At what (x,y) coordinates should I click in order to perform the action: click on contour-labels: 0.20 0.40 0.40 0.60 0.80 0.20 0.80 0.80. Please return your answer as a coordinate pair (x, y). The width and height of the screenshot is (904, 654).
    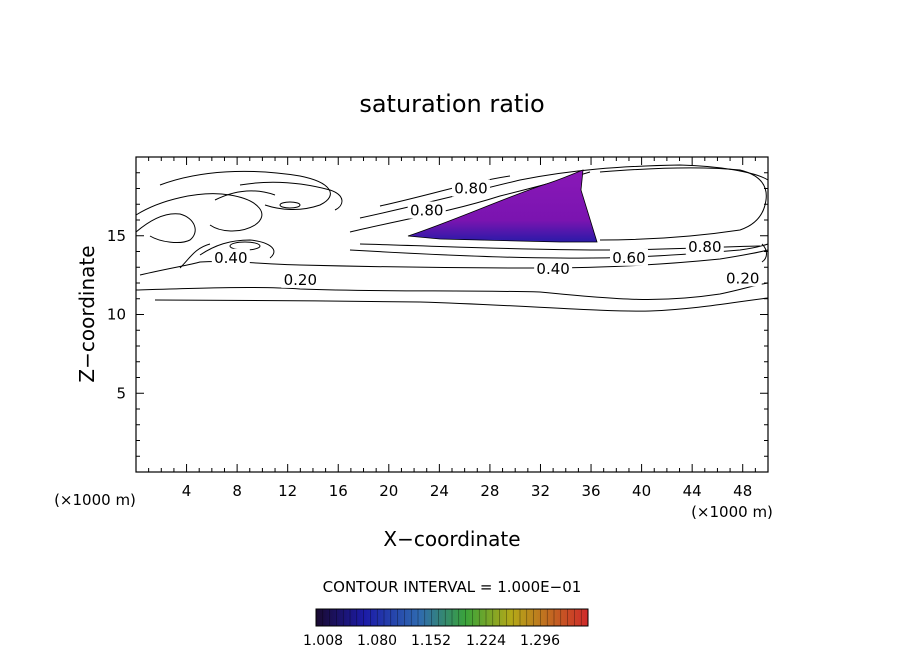
    Looking at the image, I should click on (486, 234).